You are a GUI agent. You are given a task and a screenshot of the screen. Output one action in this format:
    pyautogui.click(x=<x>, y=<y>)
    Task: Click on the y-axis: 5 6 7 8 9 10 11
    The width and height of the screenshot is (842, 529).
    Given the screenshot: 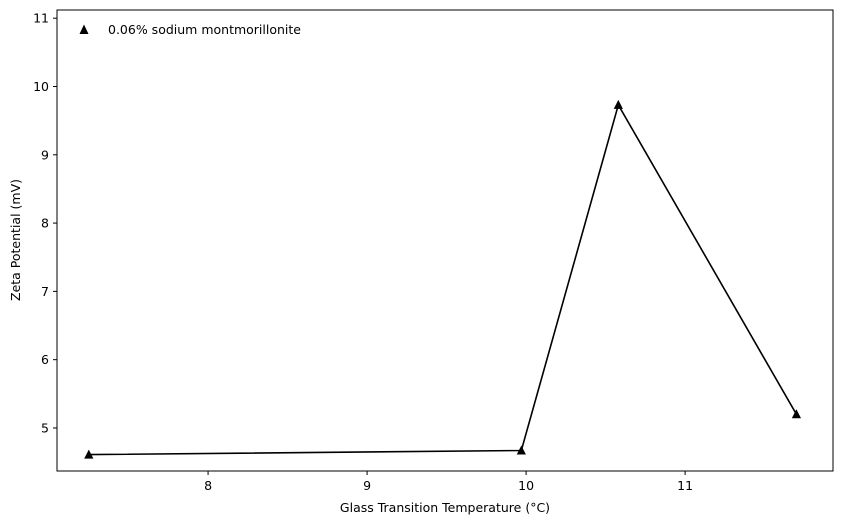 What is the action you would take?
    pyautogui.click(x=45, y=223)
    